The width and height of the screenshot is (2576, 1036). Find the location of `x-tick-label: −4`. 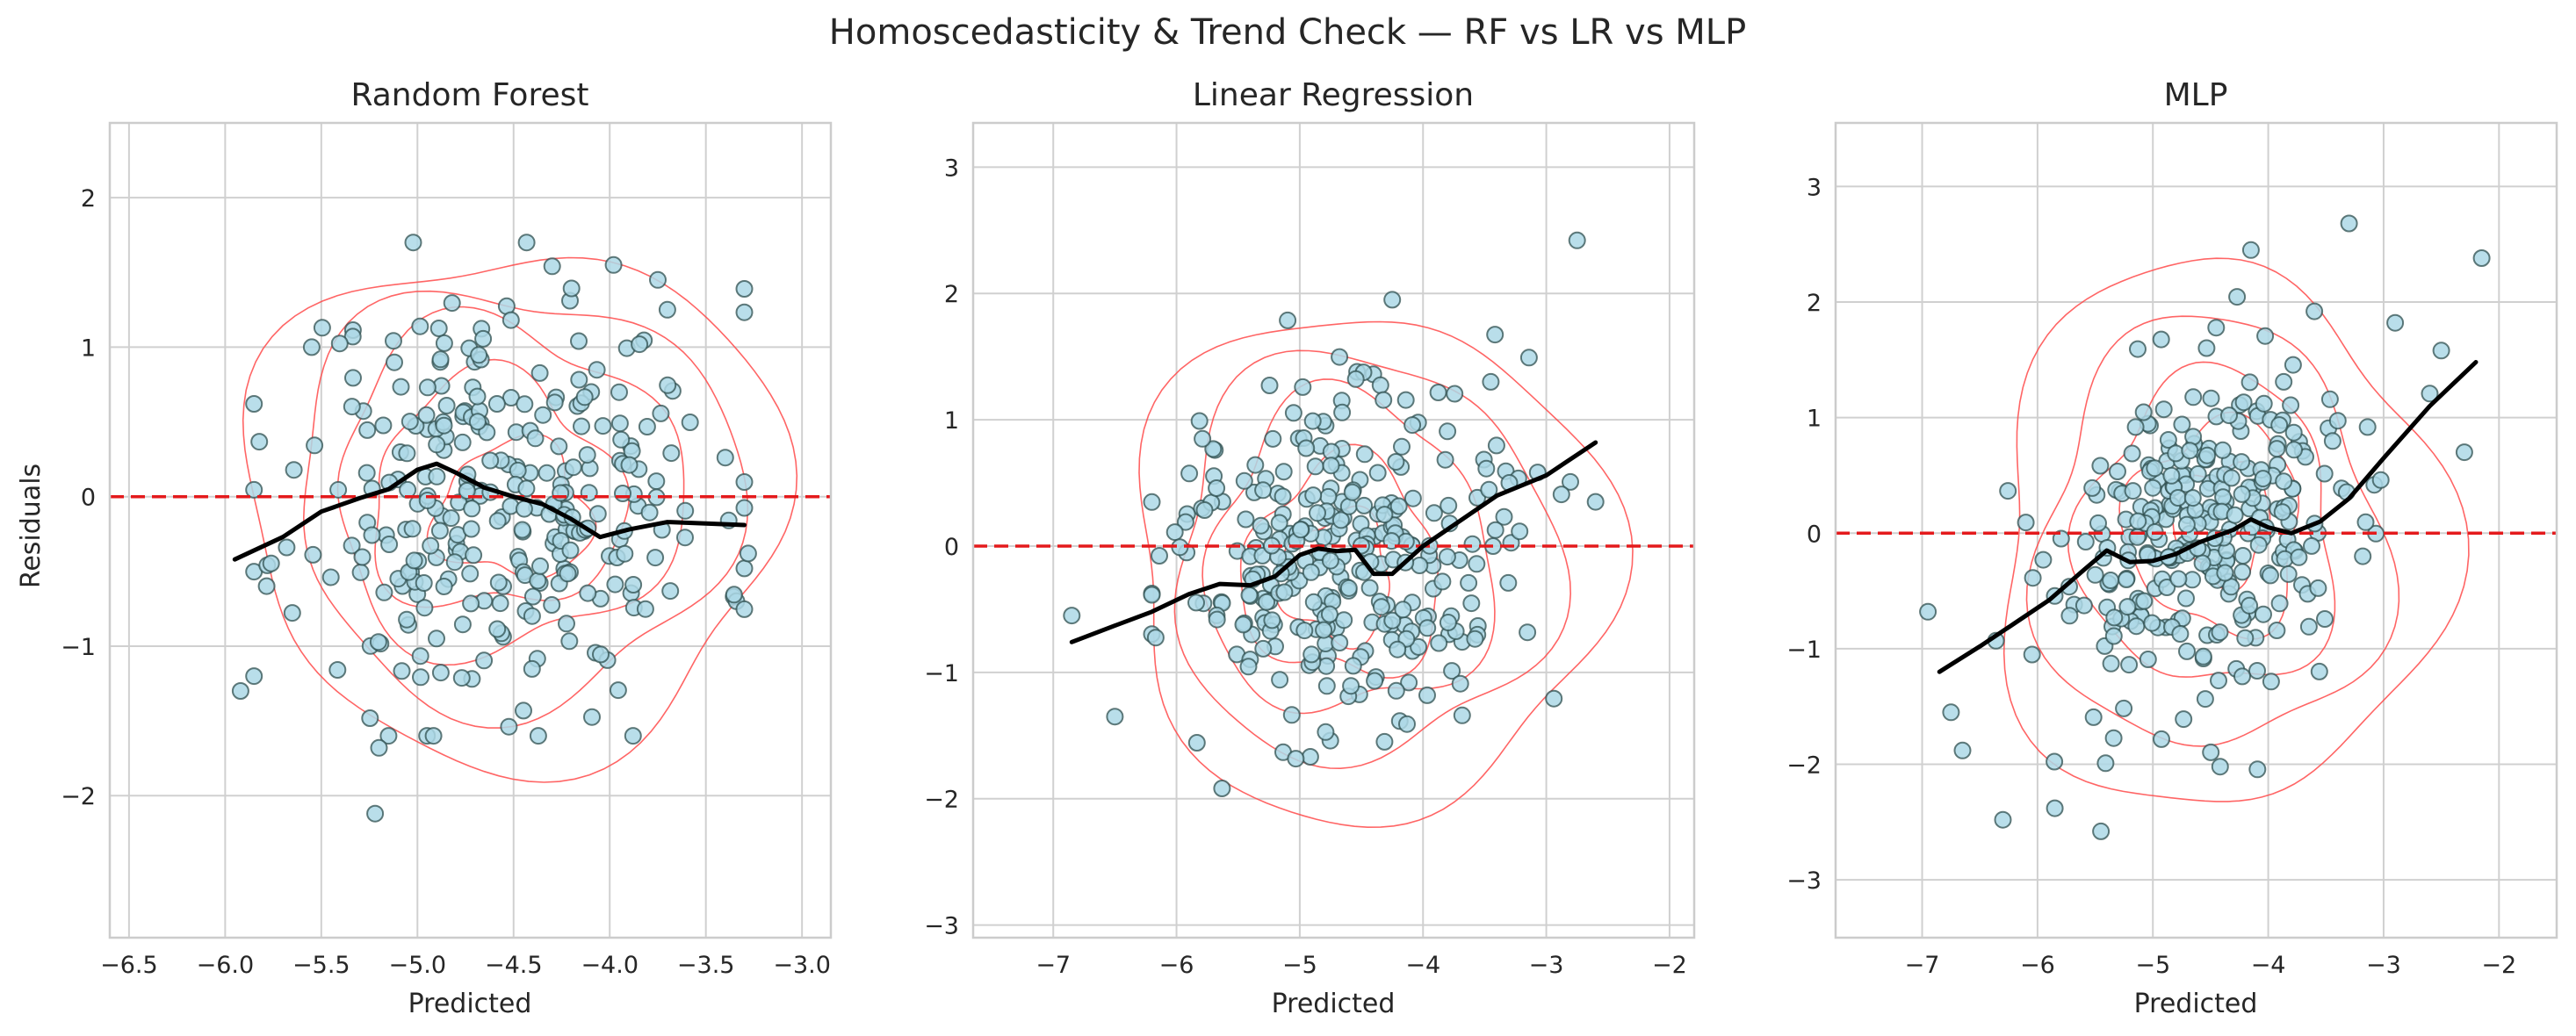

x-tick-label: −4 is located at coordinates (1422, 966).